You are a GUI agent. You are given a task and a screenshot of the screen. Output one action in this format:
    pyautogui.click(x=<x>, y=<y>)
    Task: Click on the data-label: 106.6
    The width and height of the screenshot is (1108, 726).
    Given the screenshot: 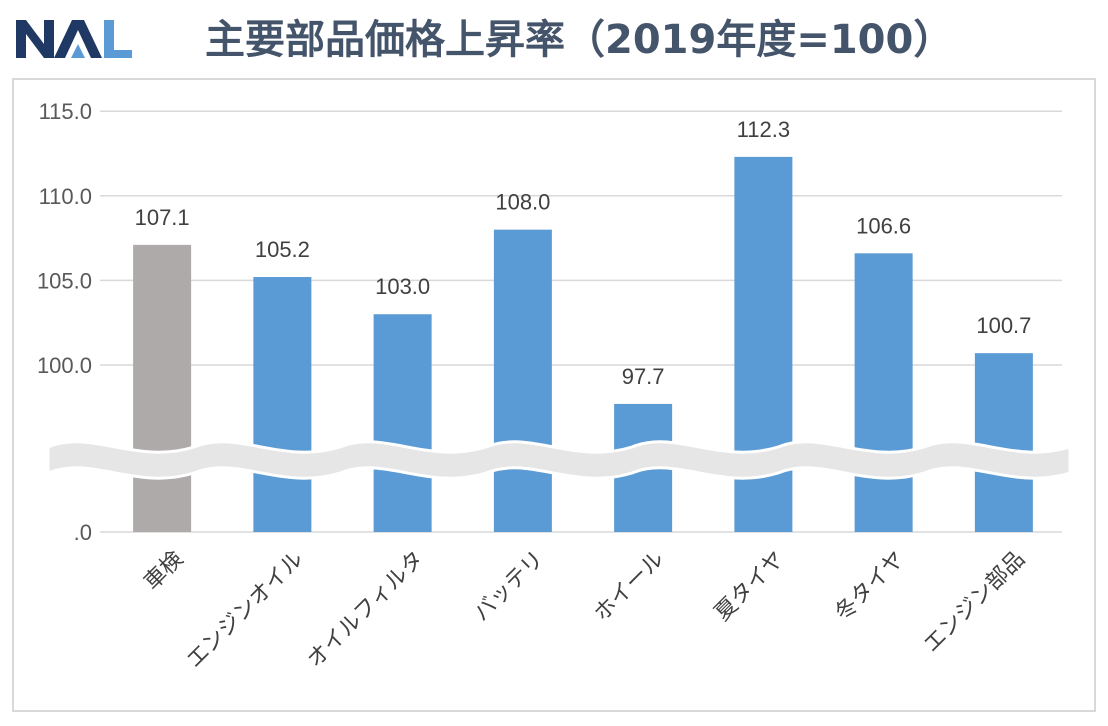 What is the action you would take?
    pyautogui.click(x=883, y=225)
    